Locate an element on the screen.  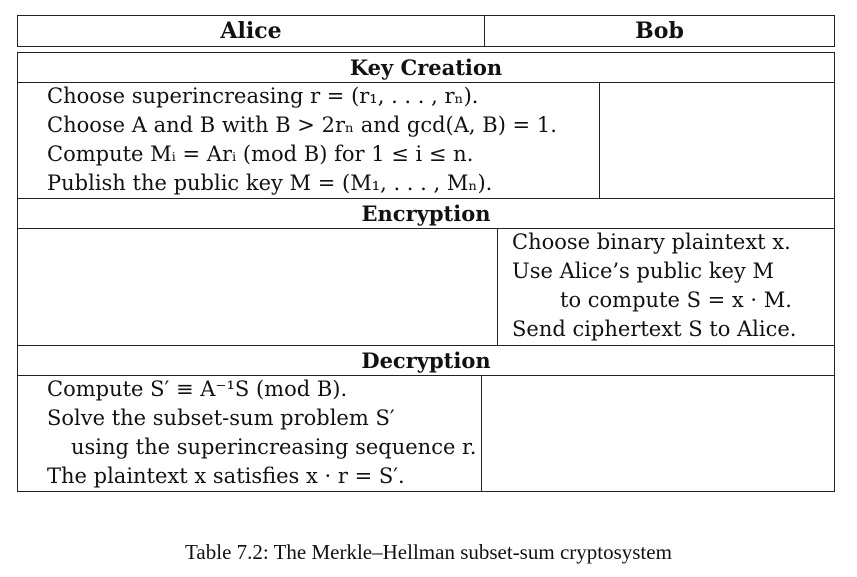
header-bob: Bob is located at coordinates (659, 31).